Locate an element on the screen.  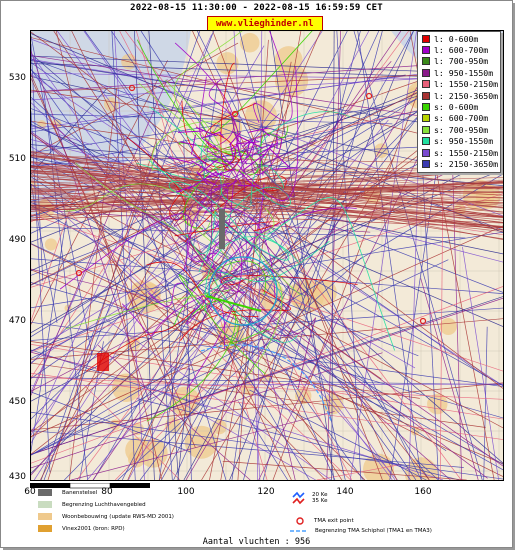
legend-item: l: 950-1550m is located at coordinates (459, 72).